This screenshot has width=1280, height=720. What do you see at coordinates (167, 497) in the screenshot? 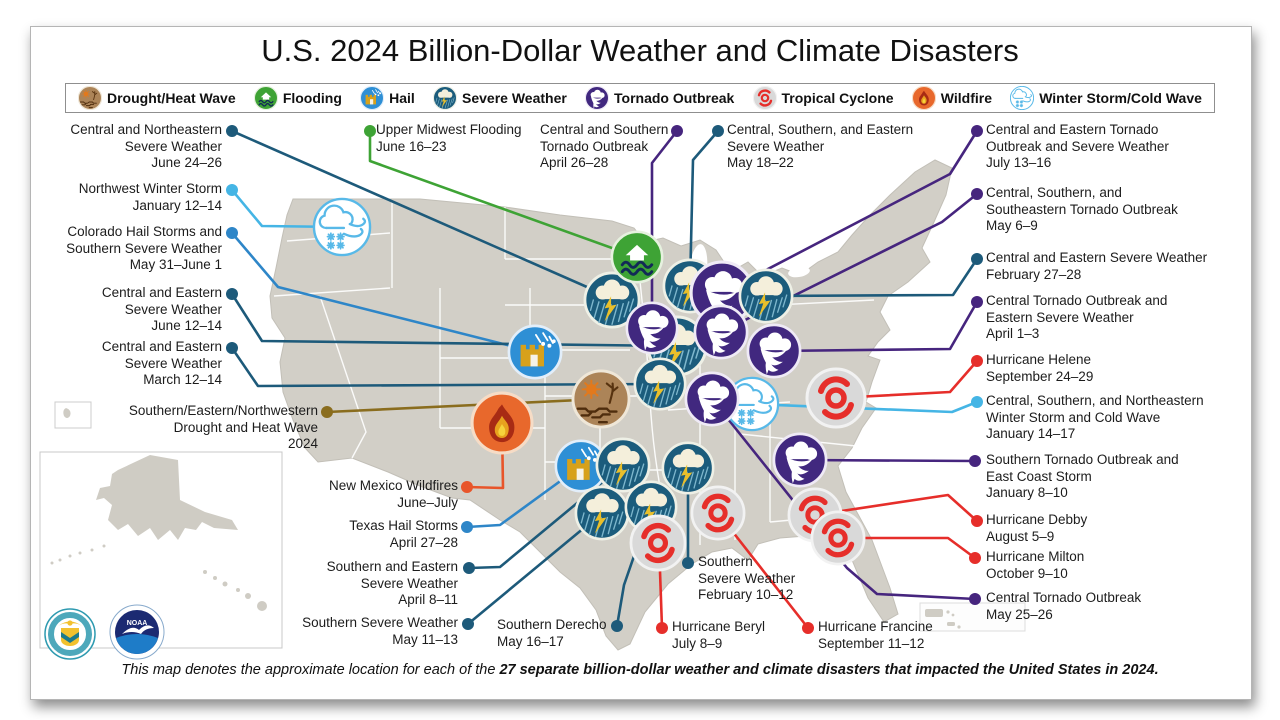
I see `alaska-silhouette` at bounding box center [167, 497].